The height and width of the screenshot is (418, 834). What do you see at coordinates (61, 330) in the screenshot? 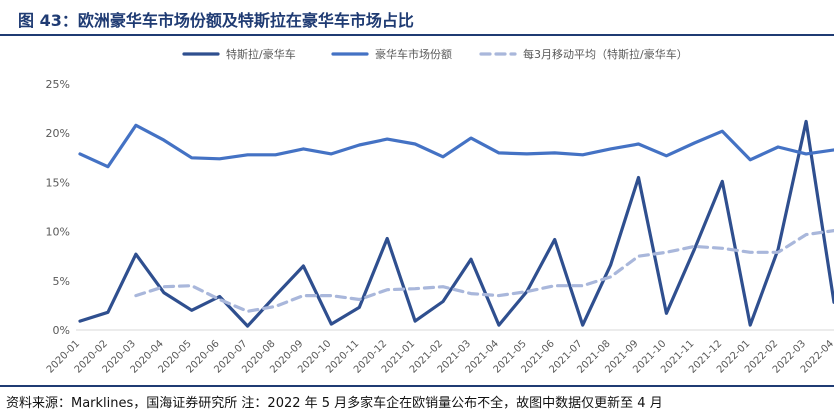
I see `y-tick-label: 0%` at bounding box center [61, 330].